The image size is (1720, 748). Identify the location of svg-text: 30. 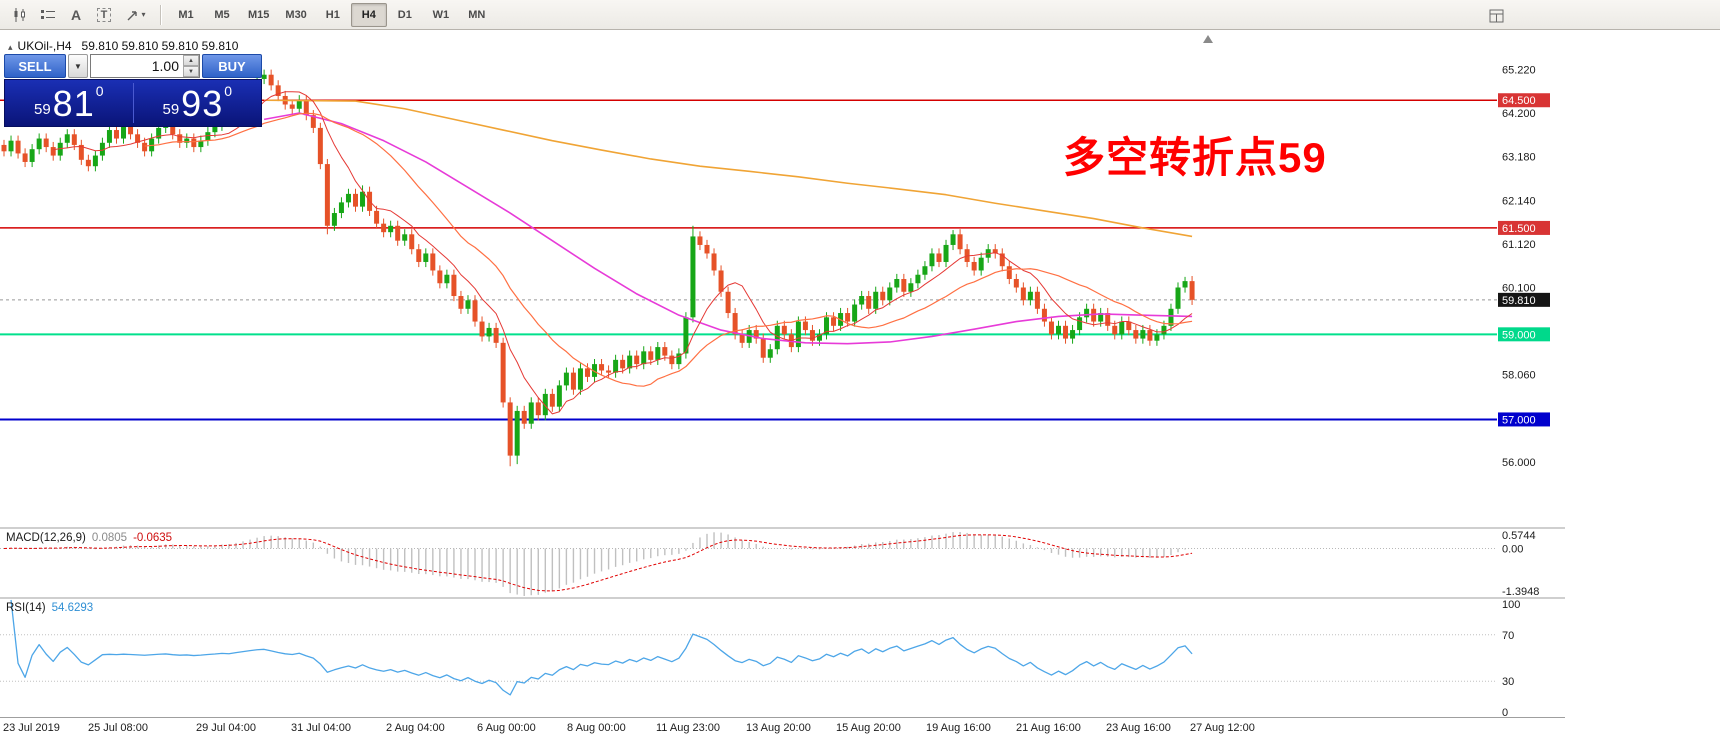
(1508, 682).